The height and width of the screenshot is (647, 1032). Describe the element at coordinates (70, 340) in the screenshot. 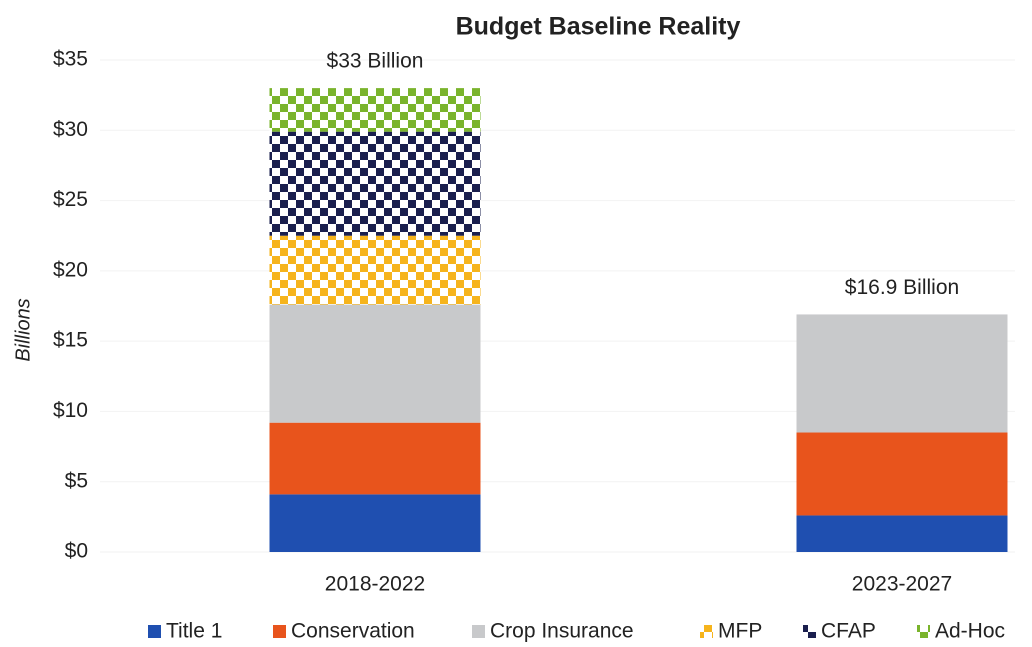

I see `y-tick-label: $15` at that location.